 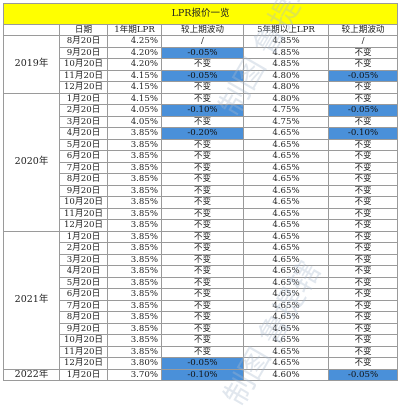 What do you see at coordinates (201, 259) in the screenshot?
I see `table-row: 3月20日 3.85% 不变 4.65% 不变` at bounding box center [201, 259].